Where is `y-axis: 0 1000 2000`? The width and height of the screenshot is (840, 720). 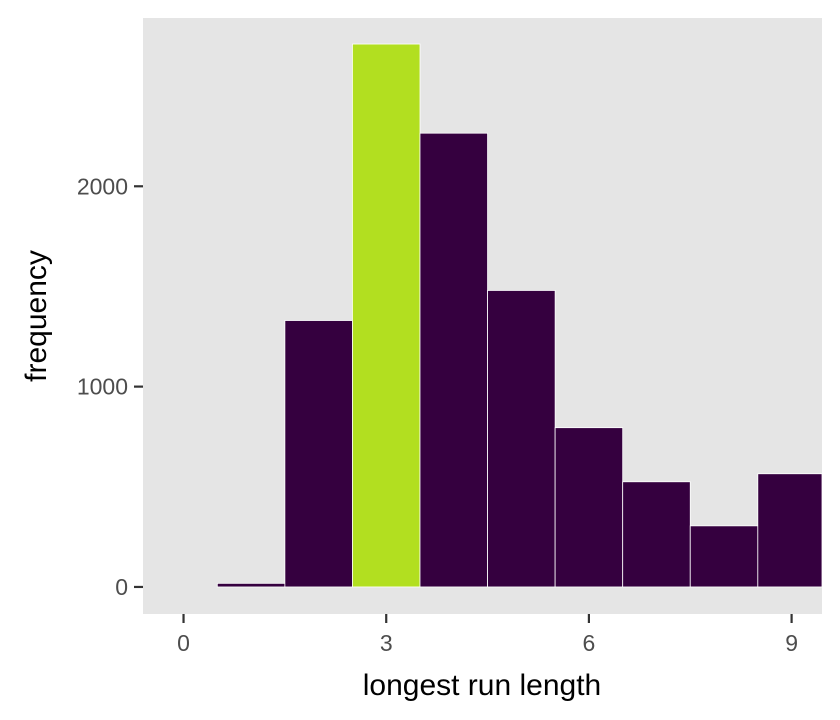
y-axis: 0 1000 2000 is located at coordinates (110, 386).